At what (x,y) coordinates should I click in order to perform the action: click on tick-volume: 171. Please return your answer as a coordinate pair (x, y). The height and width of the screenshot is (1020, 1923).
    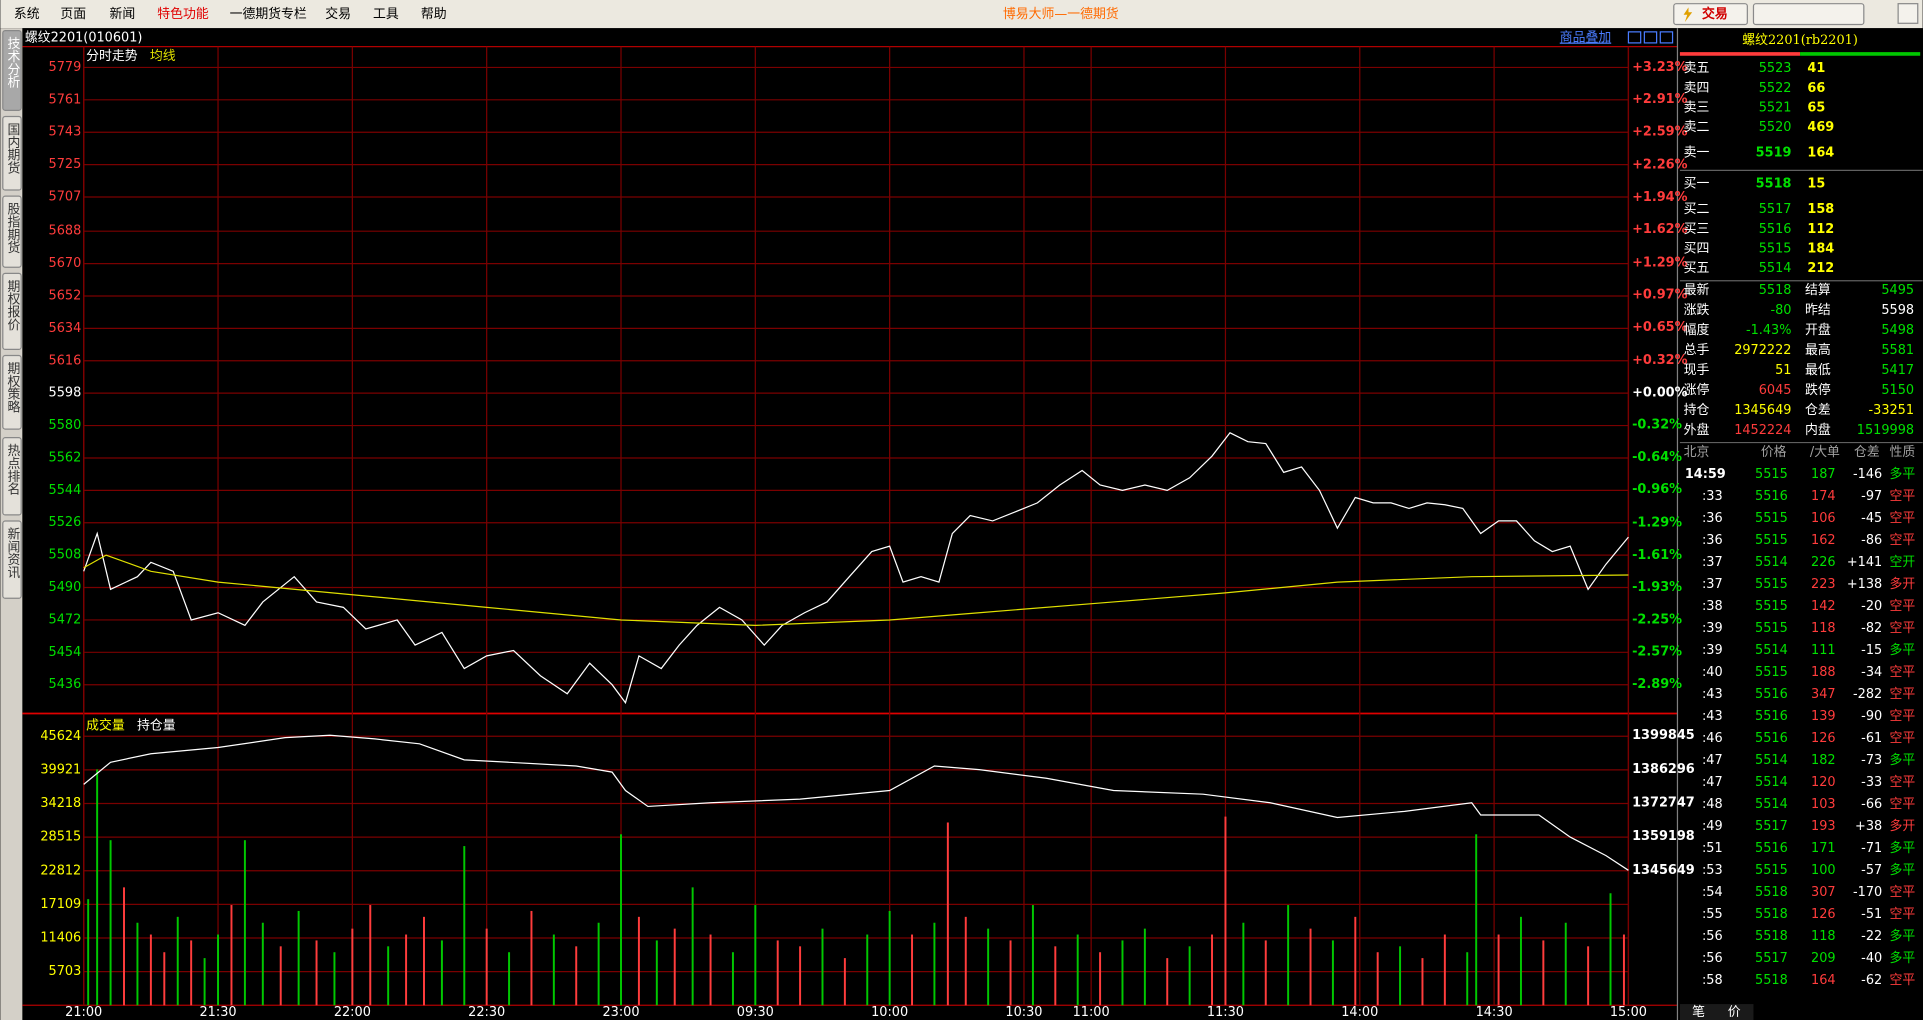
    Looking at the image, I should click on (1823, 848).